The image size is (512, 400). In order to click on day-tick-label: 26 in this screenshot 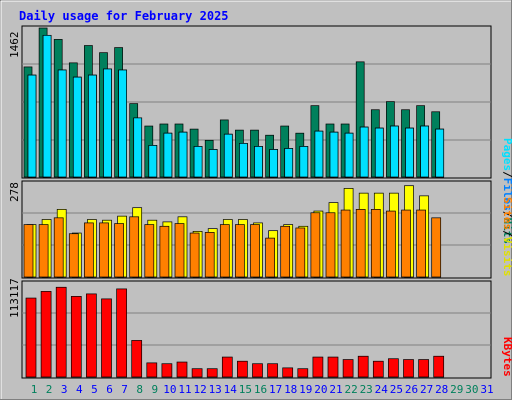, I will do `click(411, 389)`.